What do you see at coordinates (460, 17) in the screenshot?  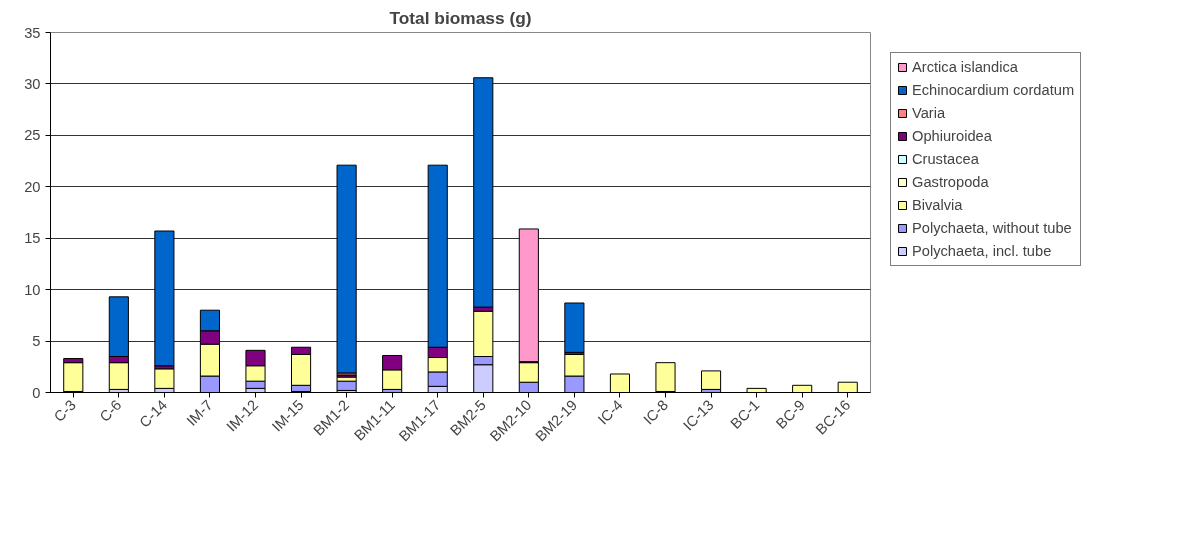 I see `chart-title: Total biomass (g)` at bounding box center [460, 17].